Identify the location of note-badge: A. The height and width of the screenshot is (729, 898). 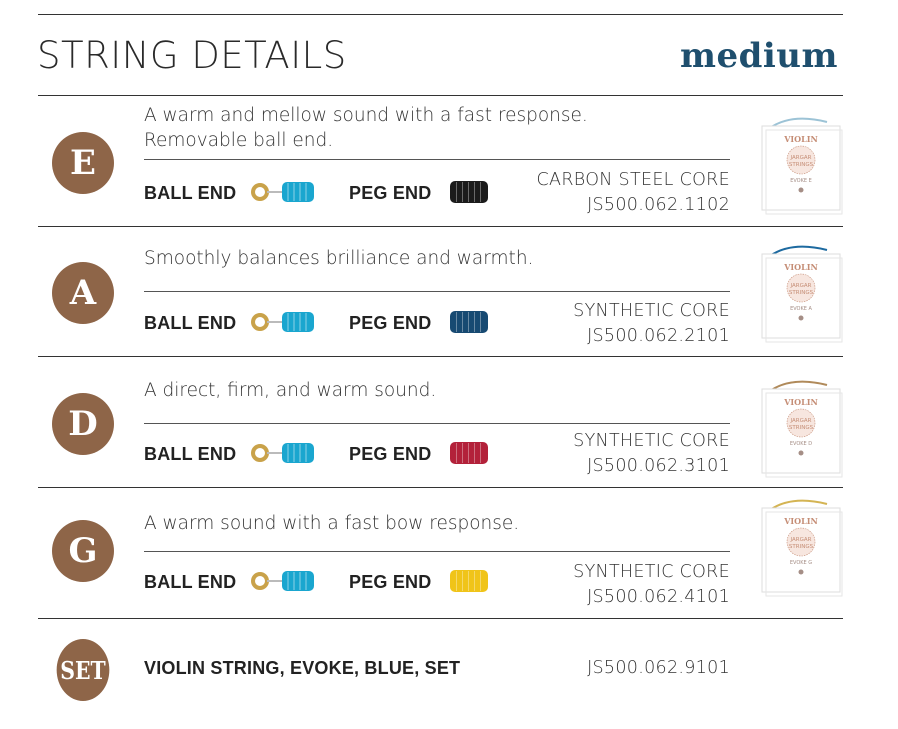
(83, 293).